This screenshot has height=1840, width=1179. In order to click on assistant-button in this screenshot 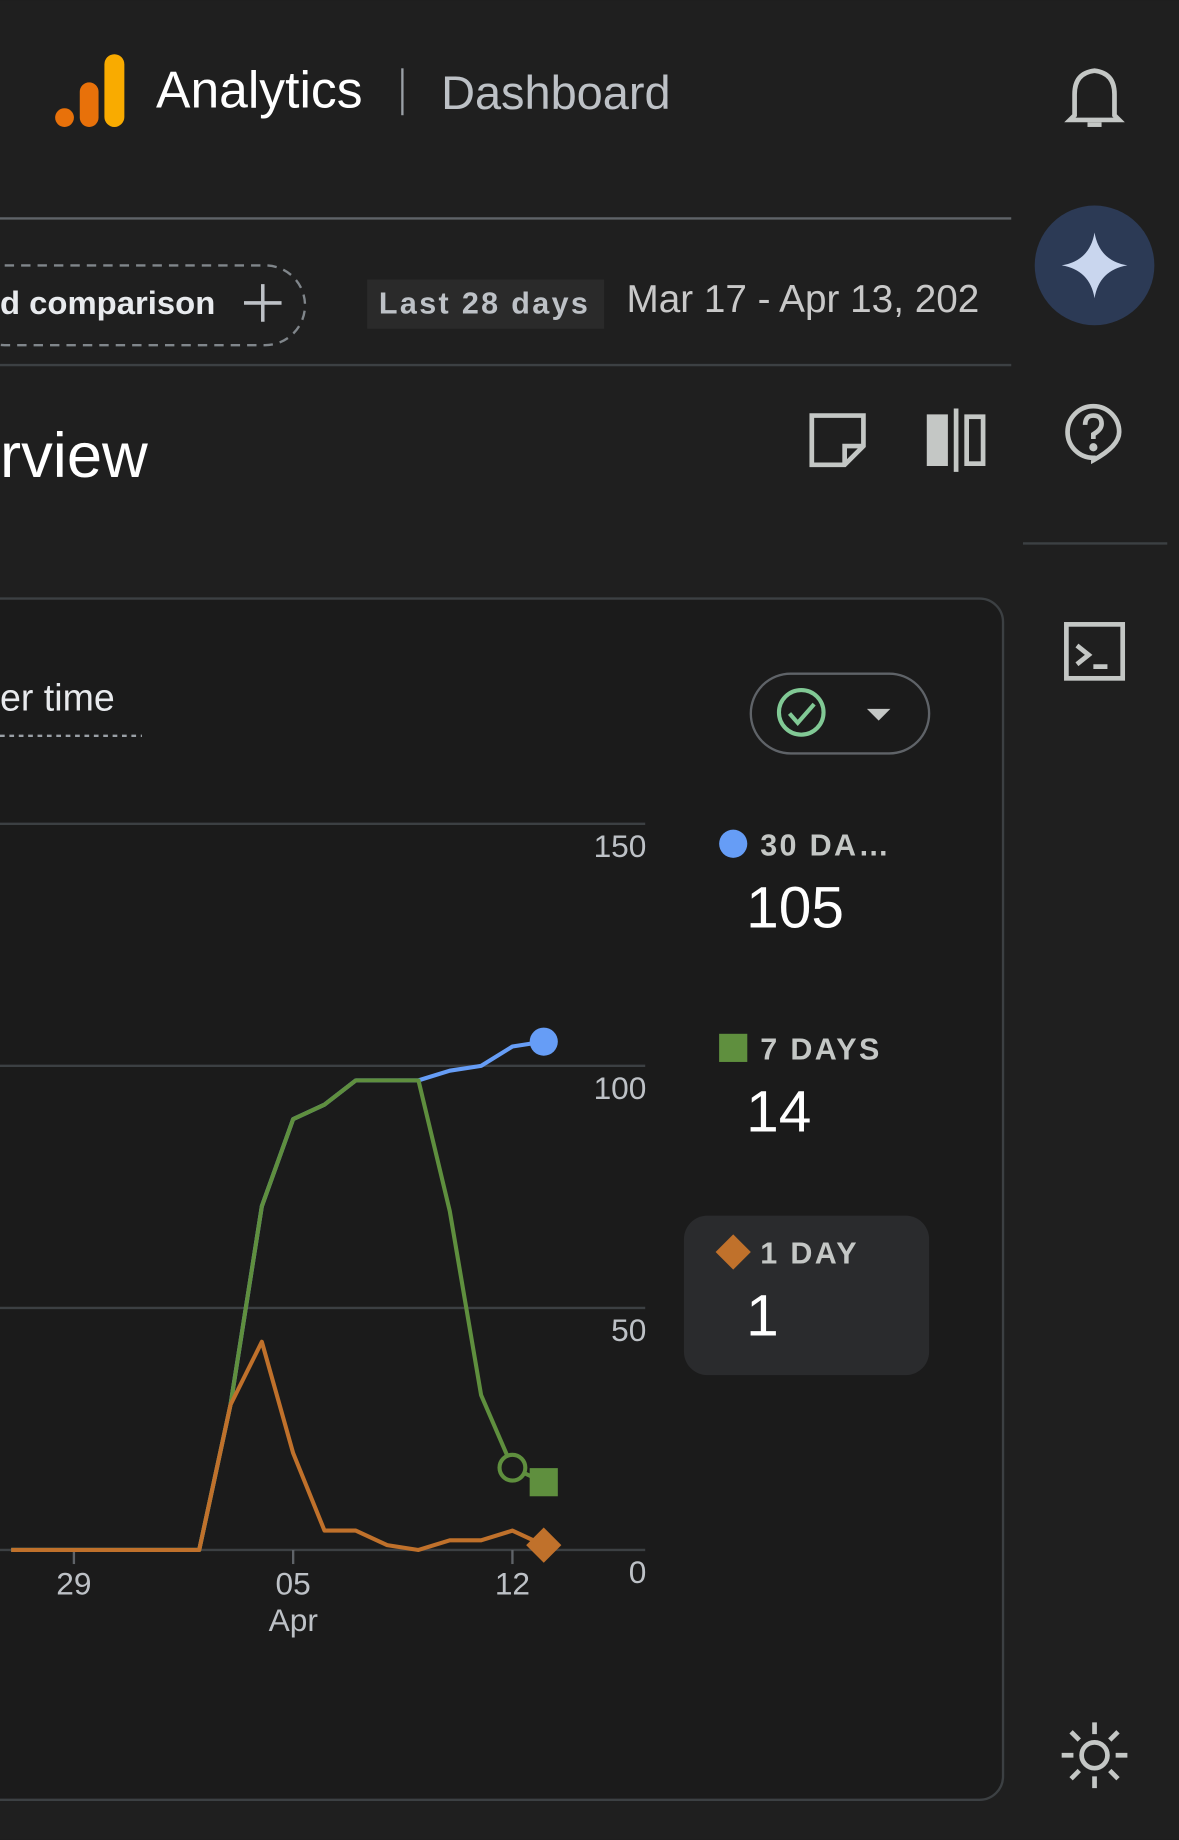, I will do `click(1094, 265)`.